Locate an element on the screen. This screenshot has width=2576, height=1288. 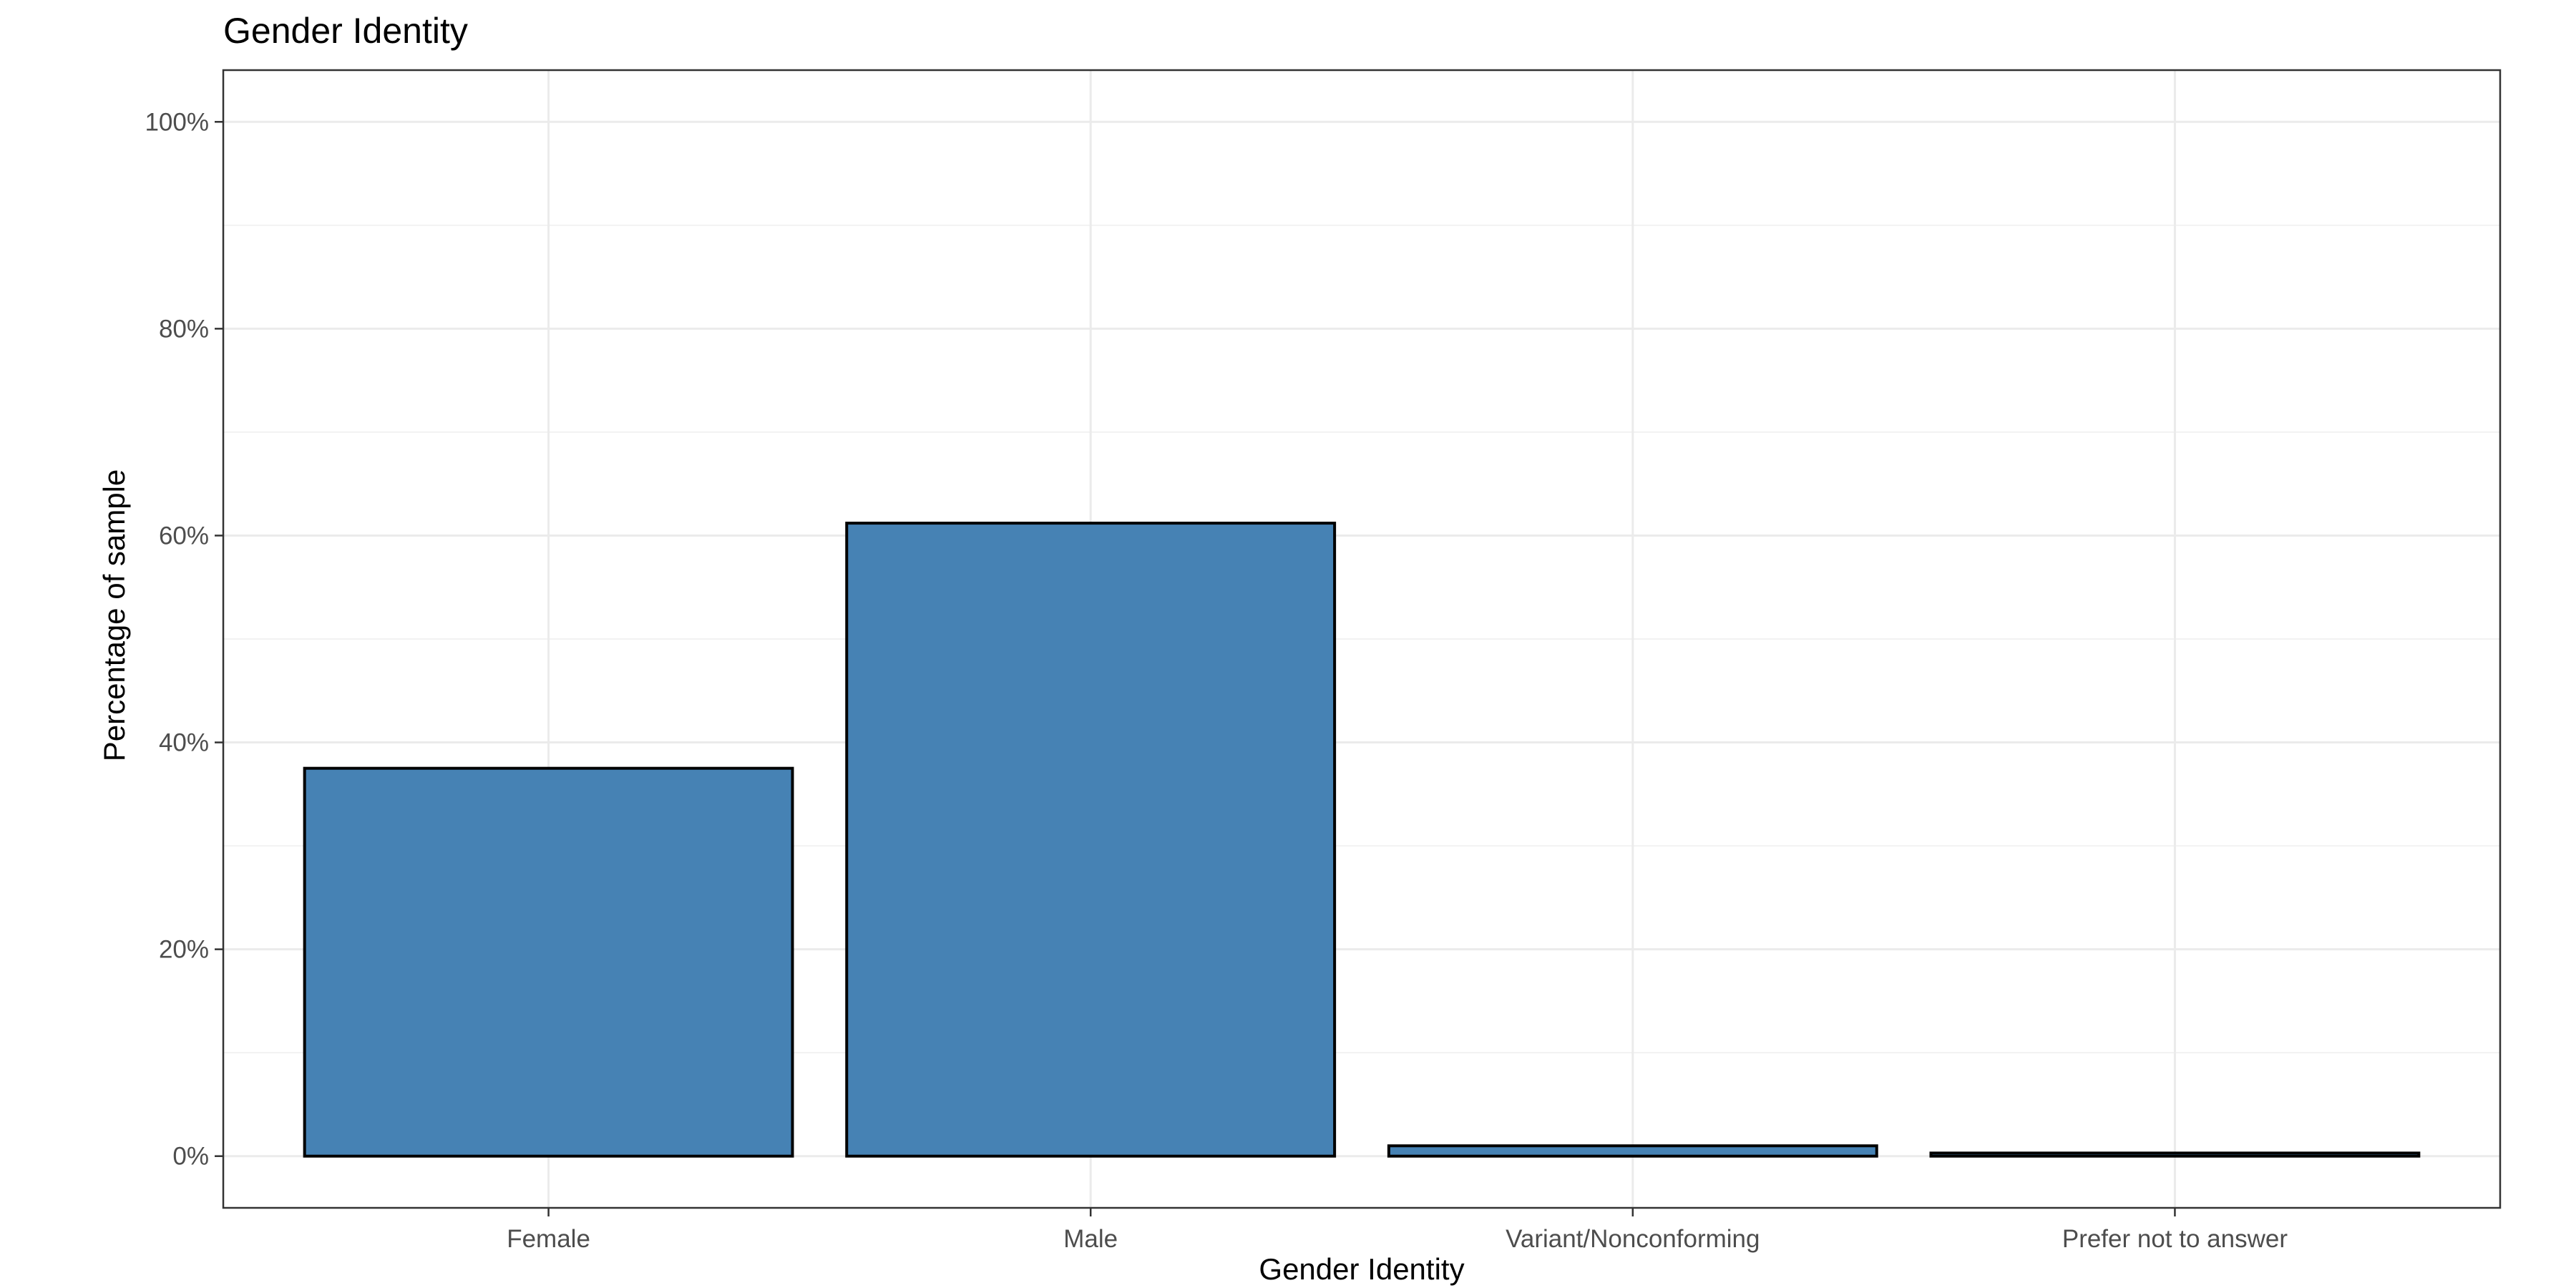
x-axis-title: Gender Identity is located at coordinates (1361, 1269).